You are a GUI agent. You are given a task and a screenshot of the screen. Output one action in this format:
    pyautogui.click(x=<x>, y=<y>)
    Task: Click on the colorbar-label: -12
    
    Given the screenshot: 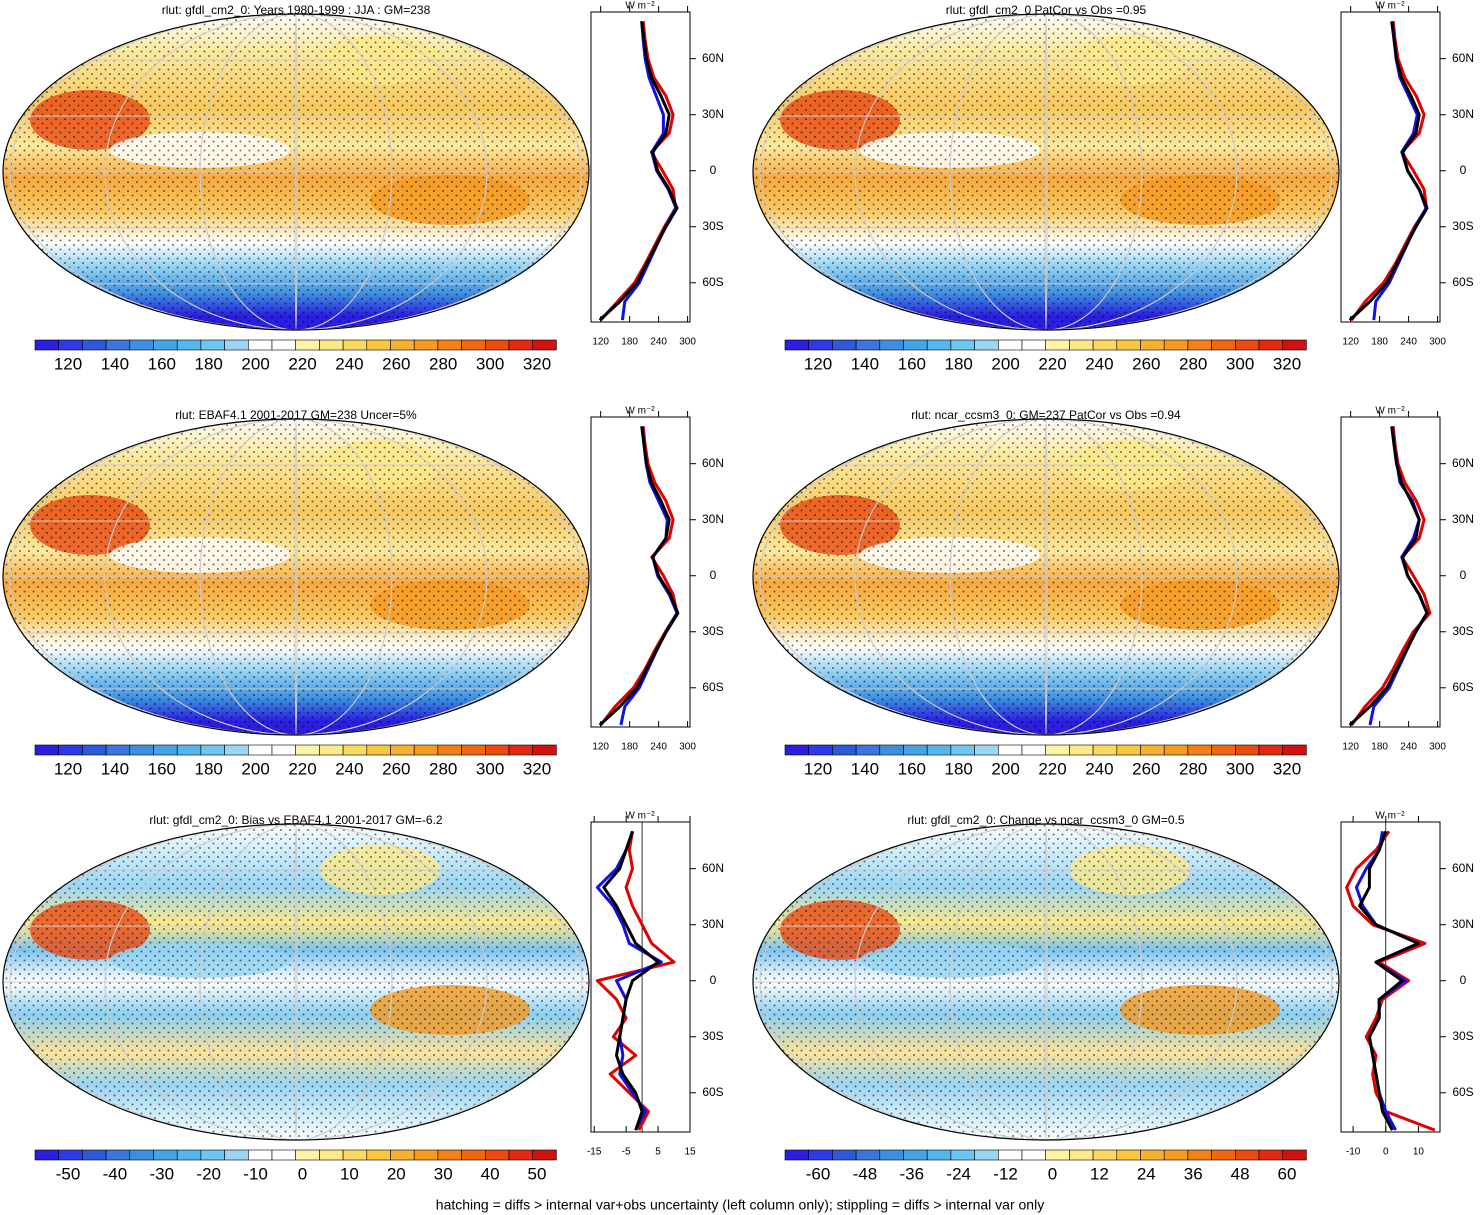 What is the action you would take?
    pyautogui.click(x=1005, y=1173)
    